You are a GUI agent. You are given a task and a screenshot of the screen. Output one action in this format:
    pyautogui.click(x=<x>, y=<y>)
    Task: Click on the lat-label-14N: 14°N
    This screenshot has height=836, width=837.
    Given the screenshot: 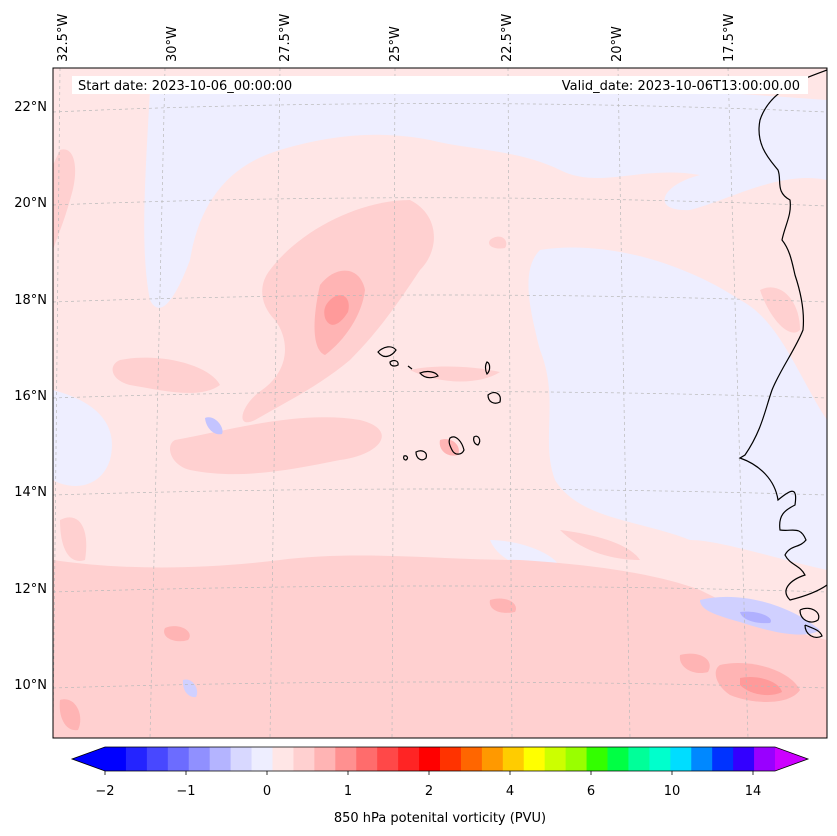 What is the action you would take?
    pyautogui.click(x=30, y=492)
    